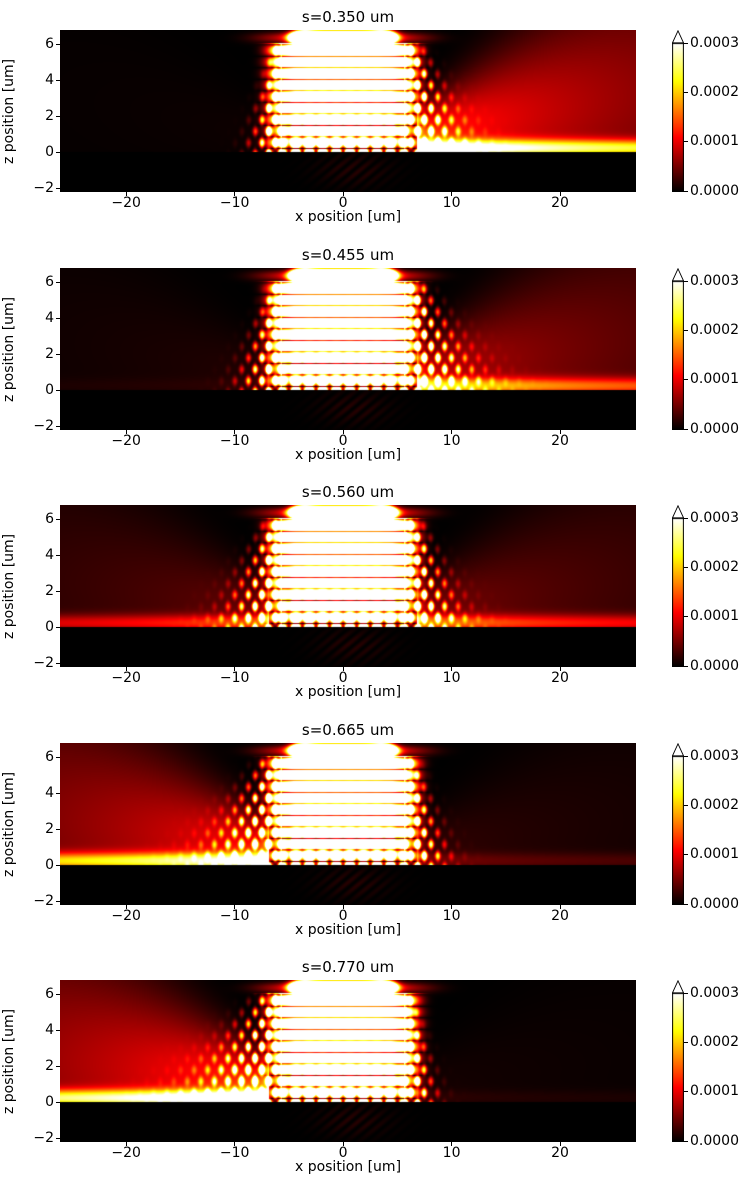 This screenshot has width=747, height=1189. What do you see at coordinates (348, 492) in the screenshot?
I see `subplot-title: s=0.560 um` at bounding box center [348, 492].